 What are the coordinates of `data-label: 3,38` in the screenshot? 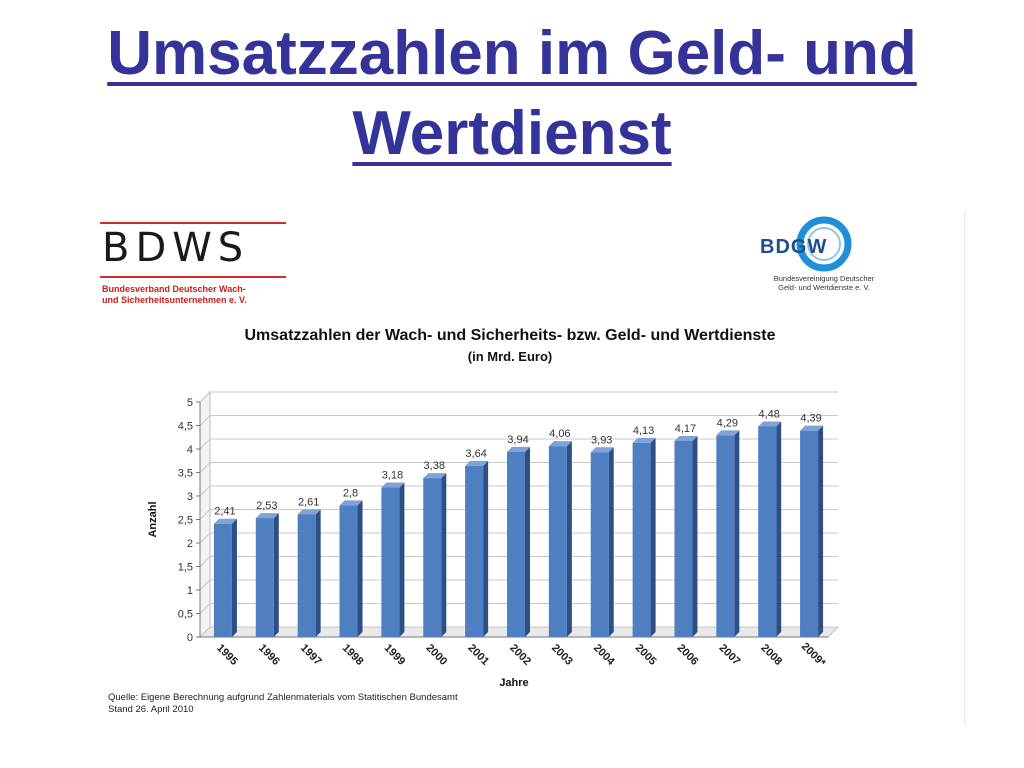 It's located at (434, 466).